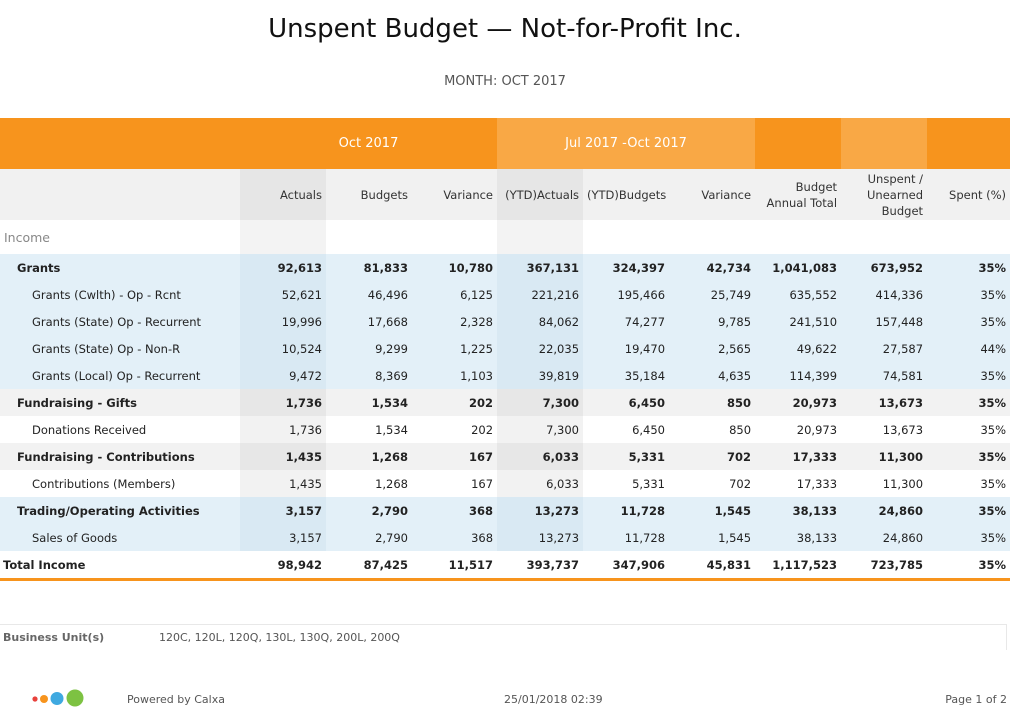 The height and width of the screenshot is (709, 1010). Describe the element at coordinates (968, 194) in the screenshot. I see `col-spent-pct: Spent (%)` at that location.